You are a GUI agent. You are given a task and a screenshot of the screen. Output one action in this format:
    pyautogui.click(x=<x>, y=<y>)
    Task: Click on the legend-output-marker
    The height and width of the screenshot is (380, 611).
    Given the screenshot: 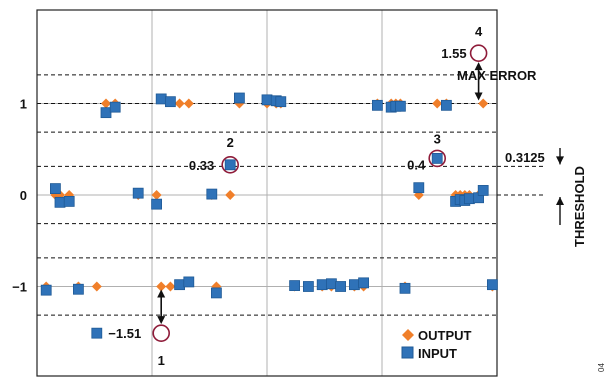 What is the action you would take?
    pyautogui.click(x=408, y=335)
    